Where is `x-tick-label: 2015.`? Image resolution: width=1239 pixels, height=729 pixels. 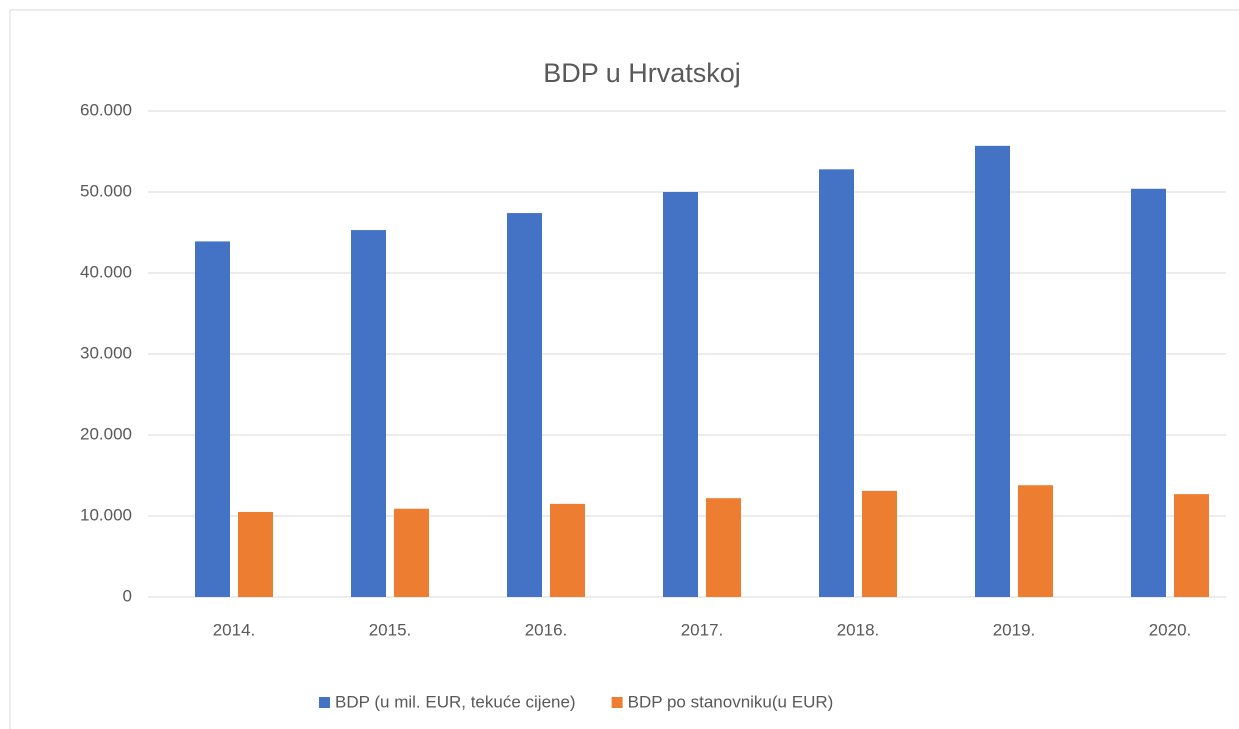 x-tick-label: 2015. is located at coordinates (390, 629).